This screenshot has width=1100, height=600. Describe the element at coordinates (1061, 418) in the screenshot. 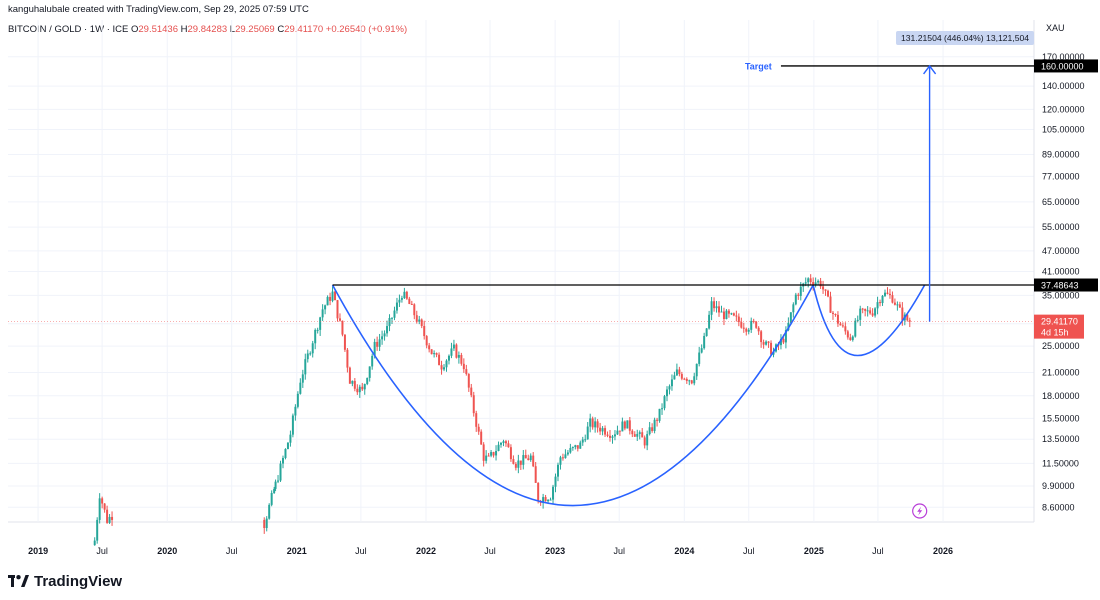

I see `y-tick-label: 15.50000` at that location.